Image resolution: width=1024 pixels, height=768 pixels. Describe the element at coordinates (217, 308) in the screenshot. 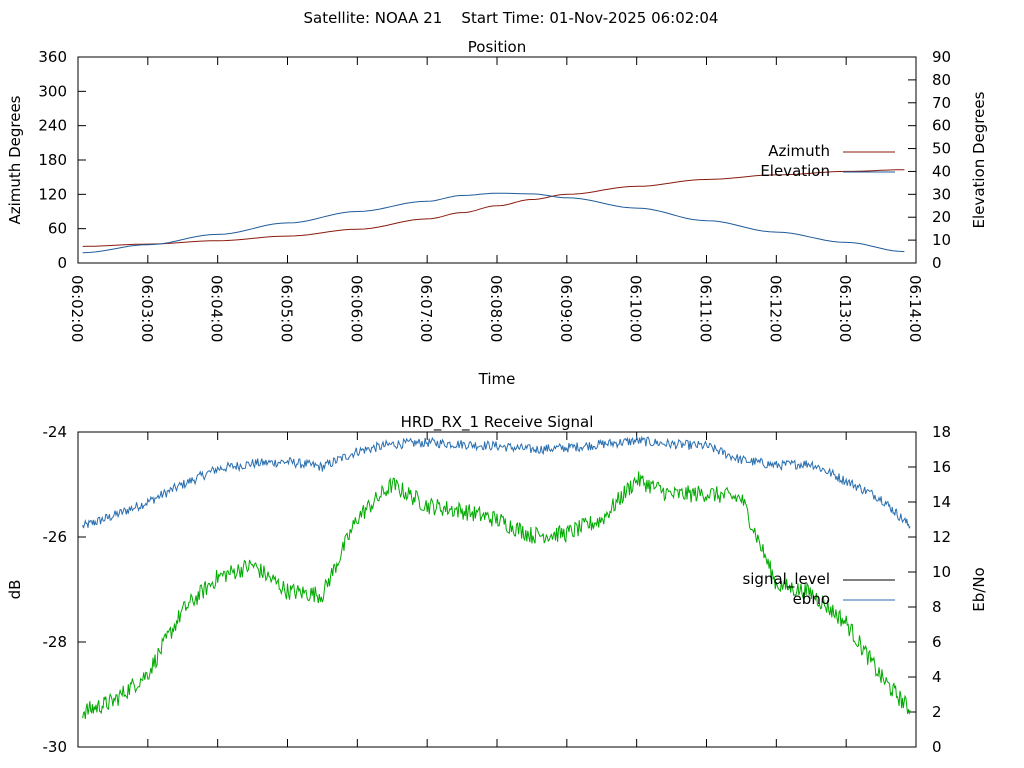

I see `x-tick-label: 06:04:00` at that location.